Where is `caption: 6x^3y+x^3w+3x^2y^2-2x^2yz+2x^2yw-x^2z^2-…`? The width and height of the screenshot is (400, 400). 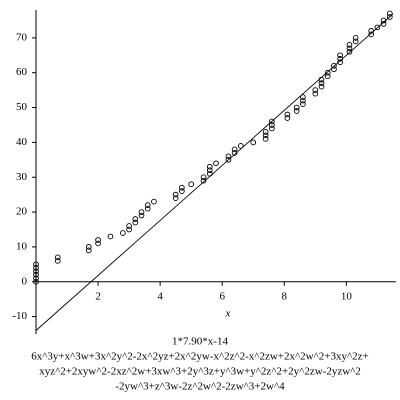
caption: 6x^3y+x^3w+3x^2y^2-2x^2yz+2x^2yw-x^2z^2-… is located at coordinates (199, 357).